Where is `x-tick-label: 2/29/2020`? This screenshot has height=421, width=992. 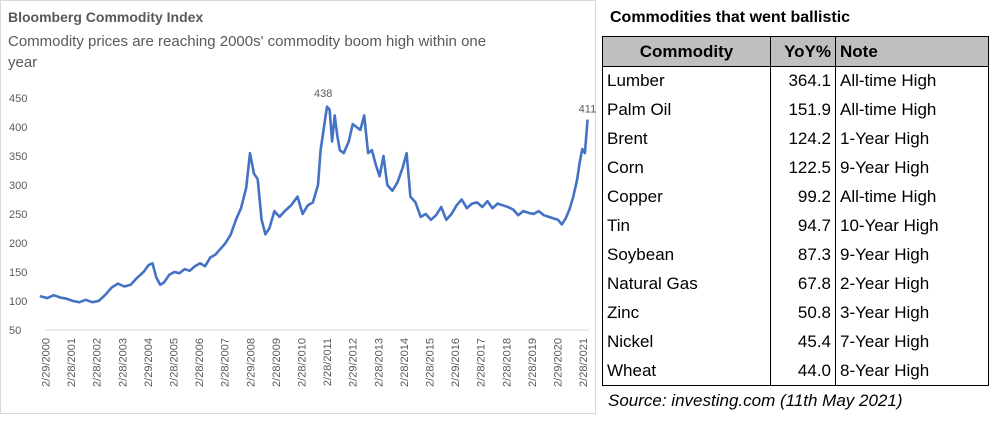
x-tick-label: 2/29/2020 is located at coordinates (559, 362).